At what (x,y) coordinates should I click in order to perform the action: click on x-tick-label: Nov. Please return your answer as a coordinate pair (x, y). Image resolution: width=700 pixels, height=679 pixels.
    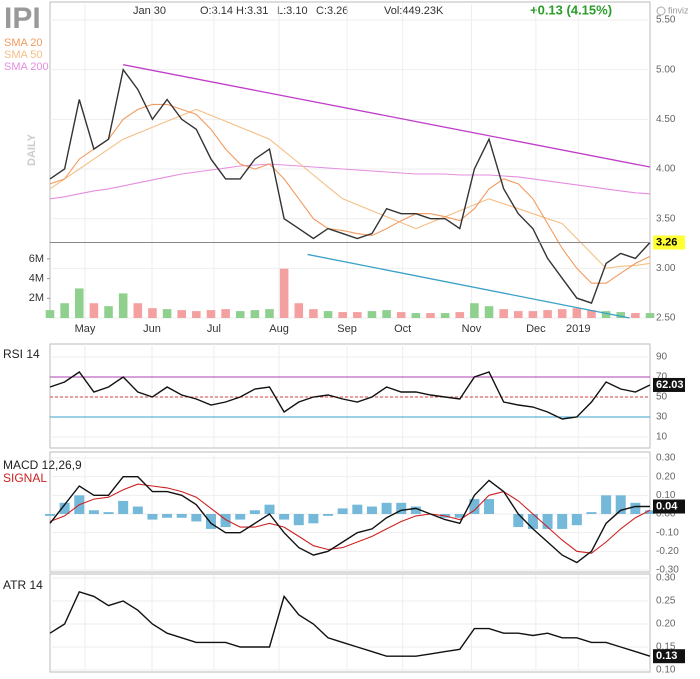
    Looking at the image, I should click on (472, 329).